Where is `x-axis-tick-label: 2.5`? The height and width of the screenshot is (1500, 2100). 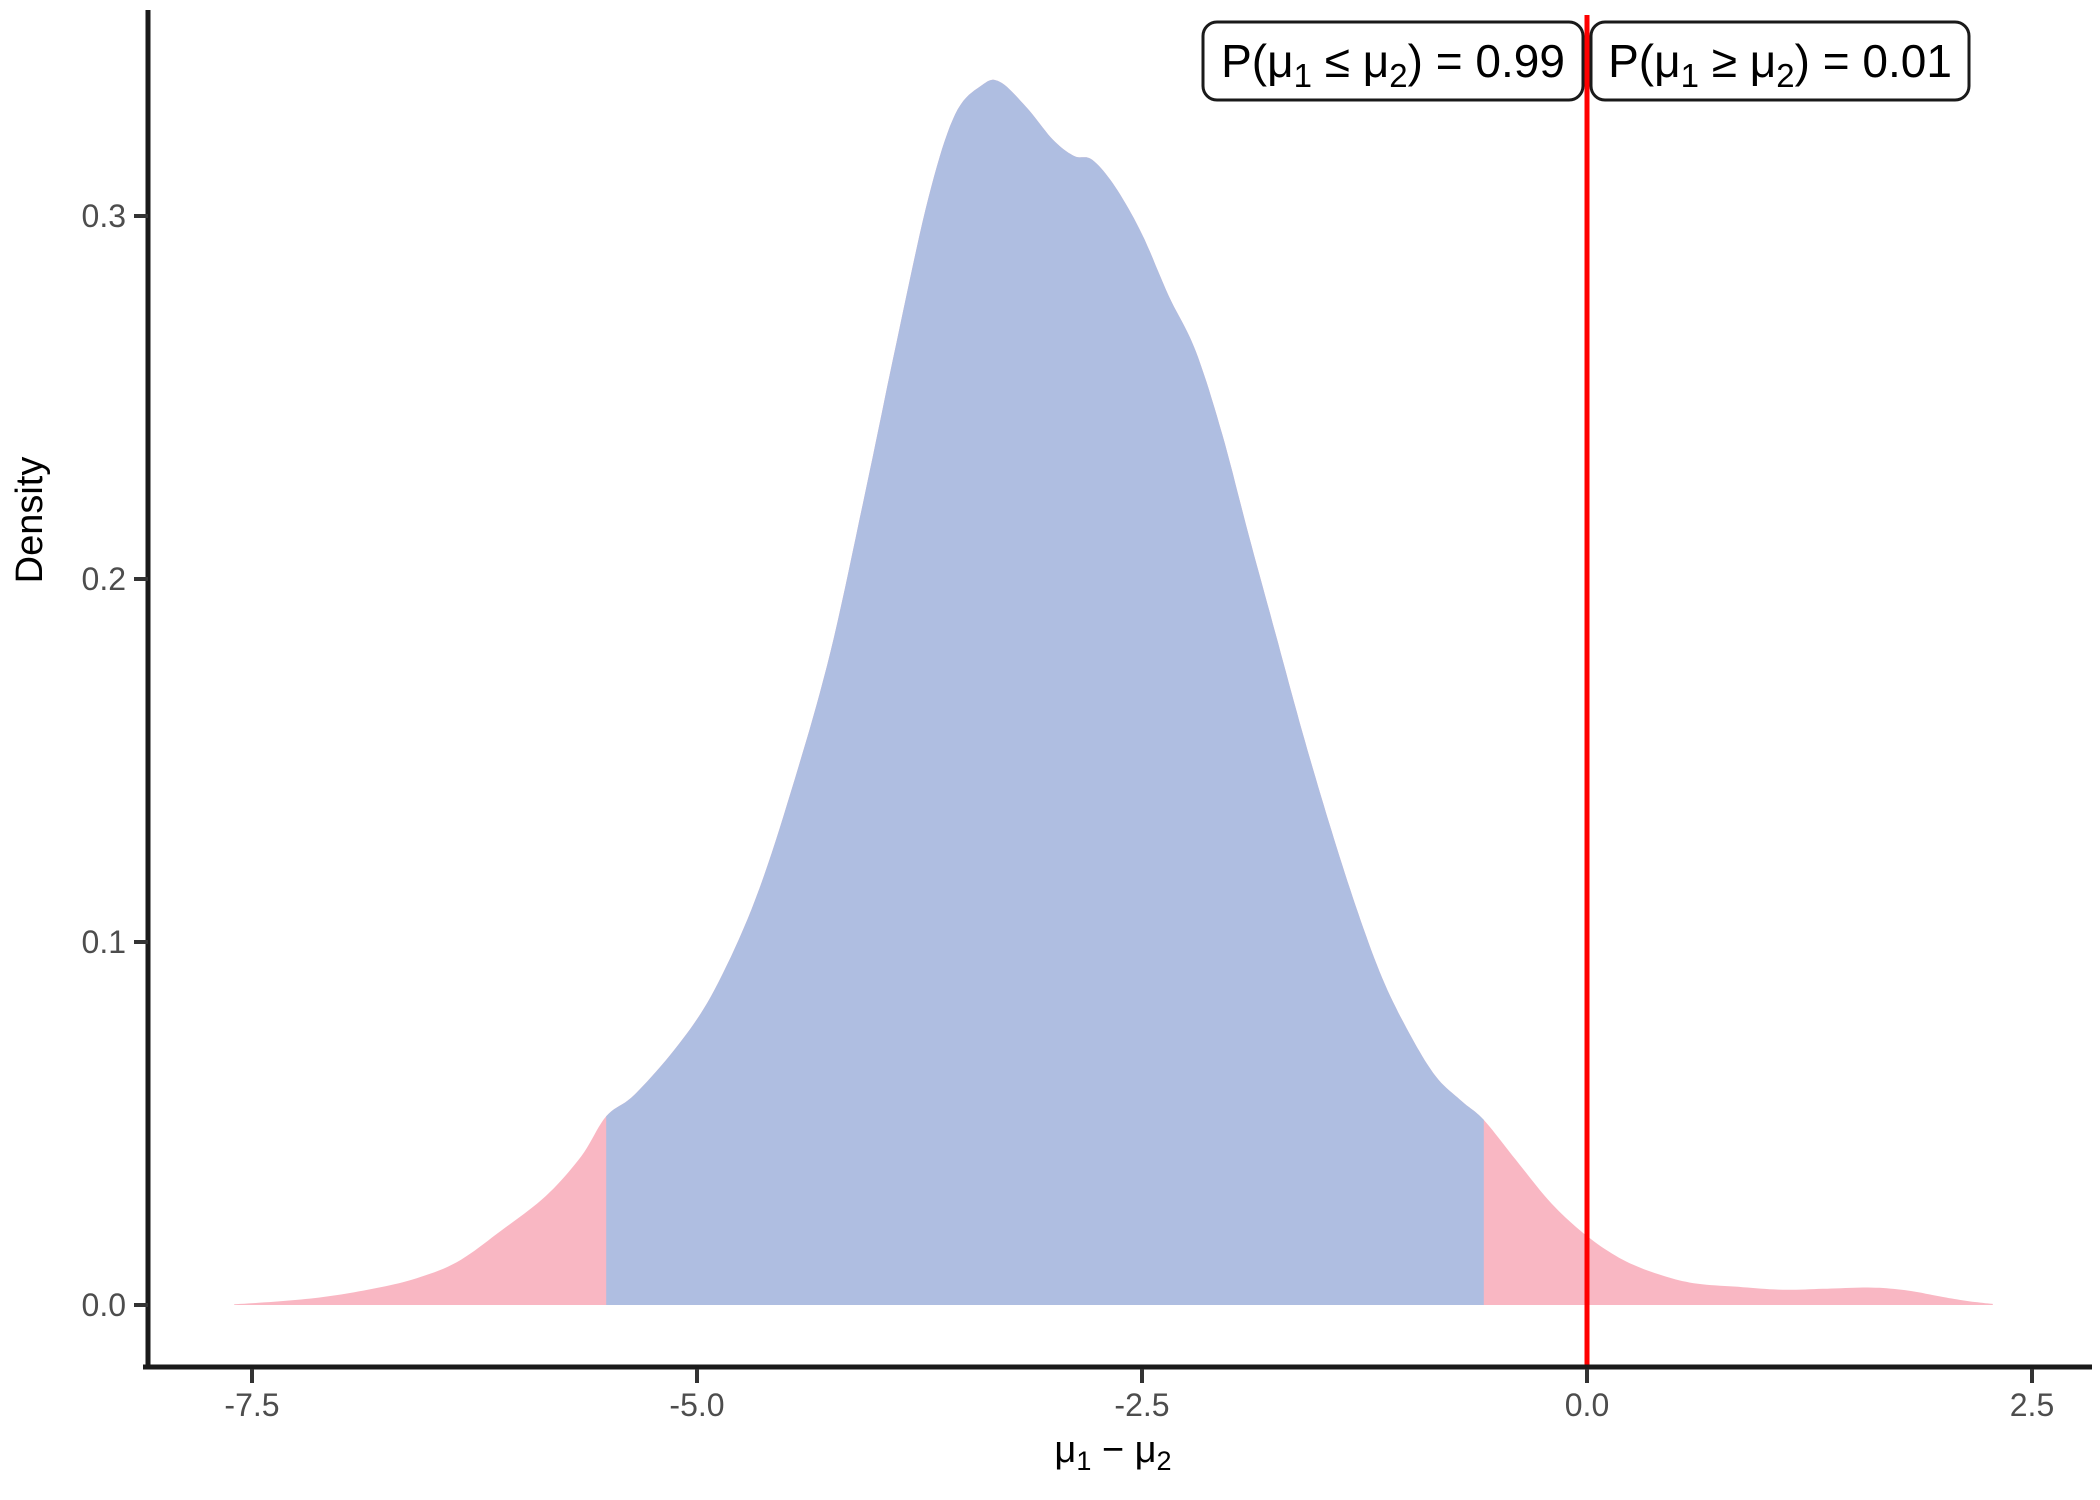
x-axis-tick-label: 2.5 is located at coordinates (2032, 1405).